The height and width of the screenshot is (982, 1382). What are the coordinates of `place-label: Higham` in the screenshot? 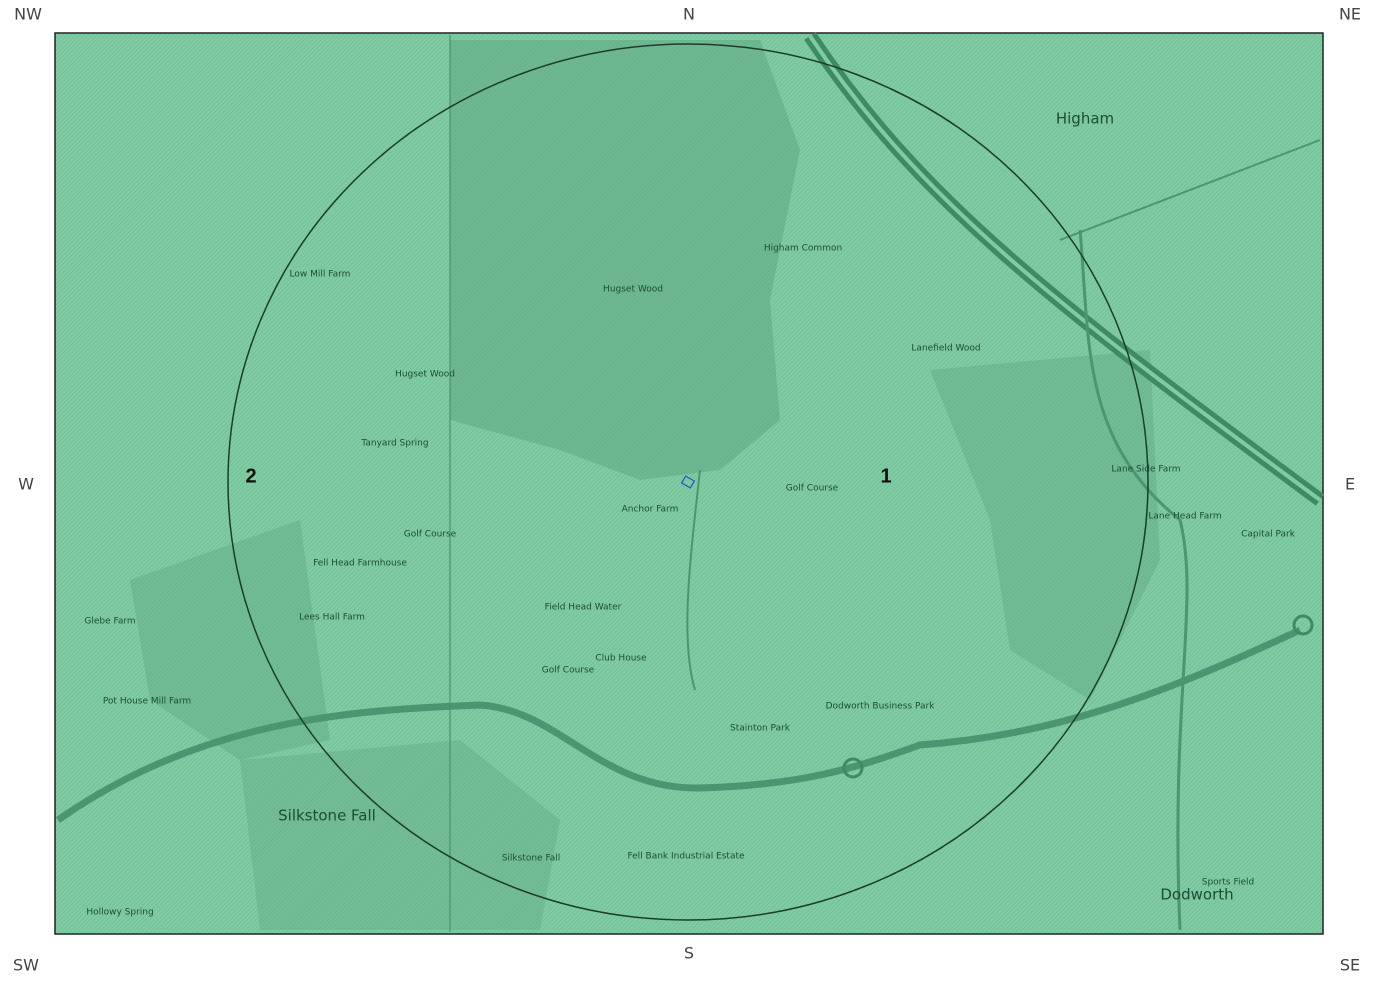 It's located at (1085, 119).